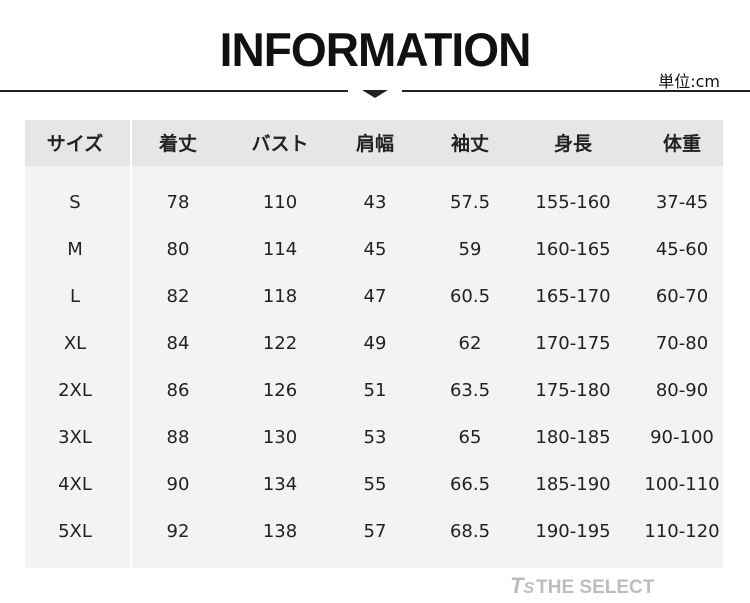 This screenshot has height=603, width=750. Describe the element at coordinates (280, 202) in the screenshot. I see `table-cell: 110` at that location.